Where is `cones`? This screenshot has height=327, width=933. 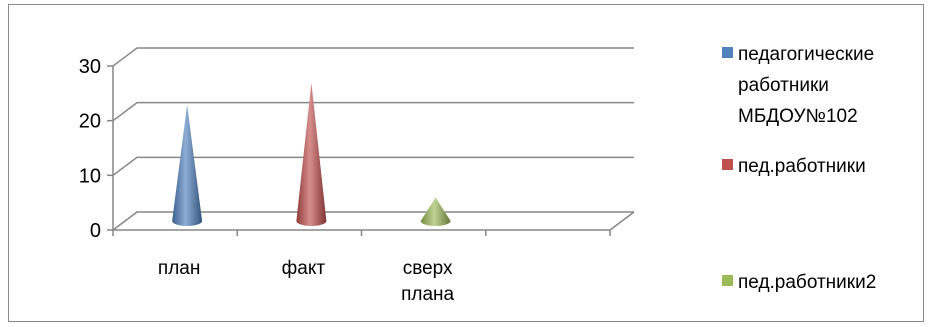
cones is located at coordinates (311, 154).